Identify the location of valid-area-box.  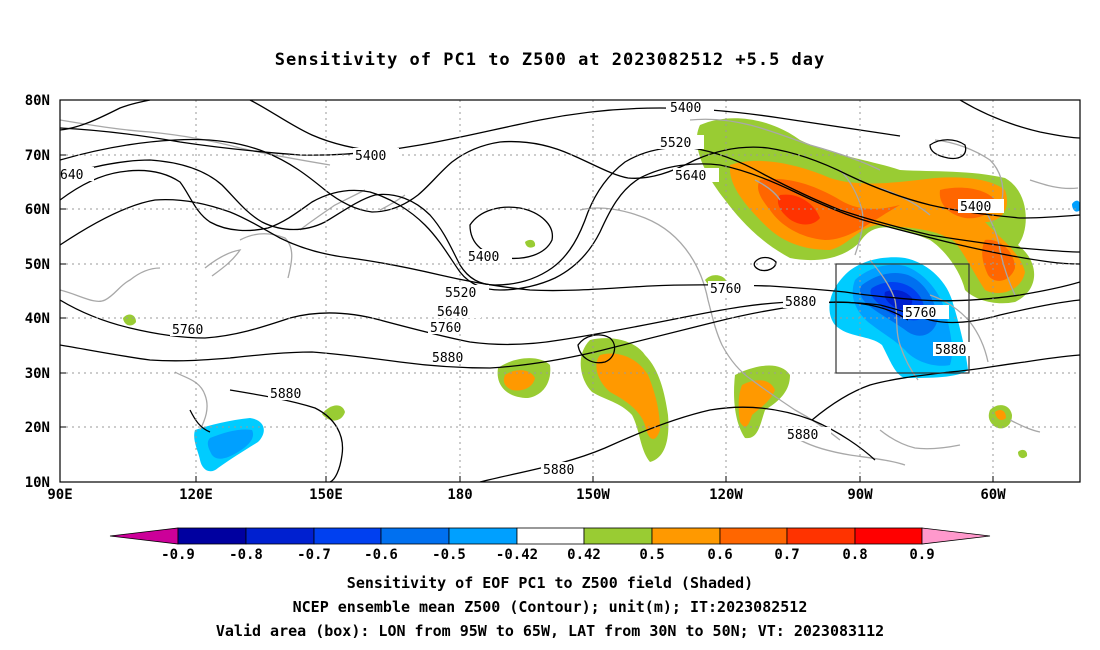
(902, 318).